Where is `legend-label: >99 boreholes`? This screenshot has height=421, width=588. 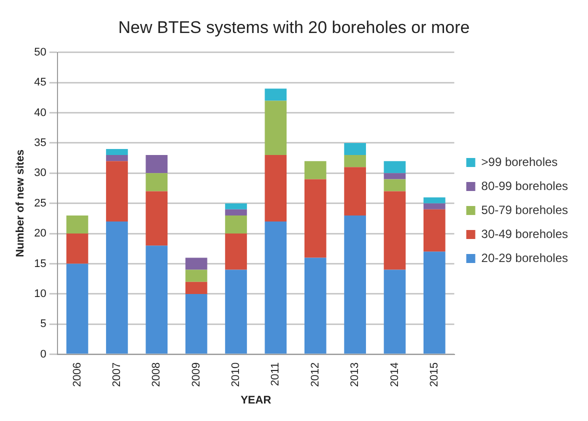 legend-label: >99 boreholes is located at coordinates (519, 161).